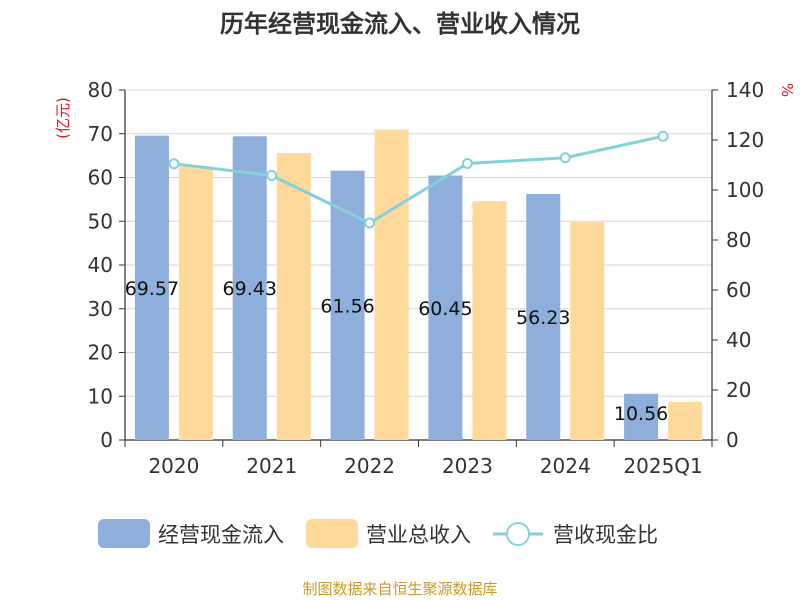  Describe the element at coordinates (467, 466) in the screenshot. I see `x-tick-label: 2023` at that location.